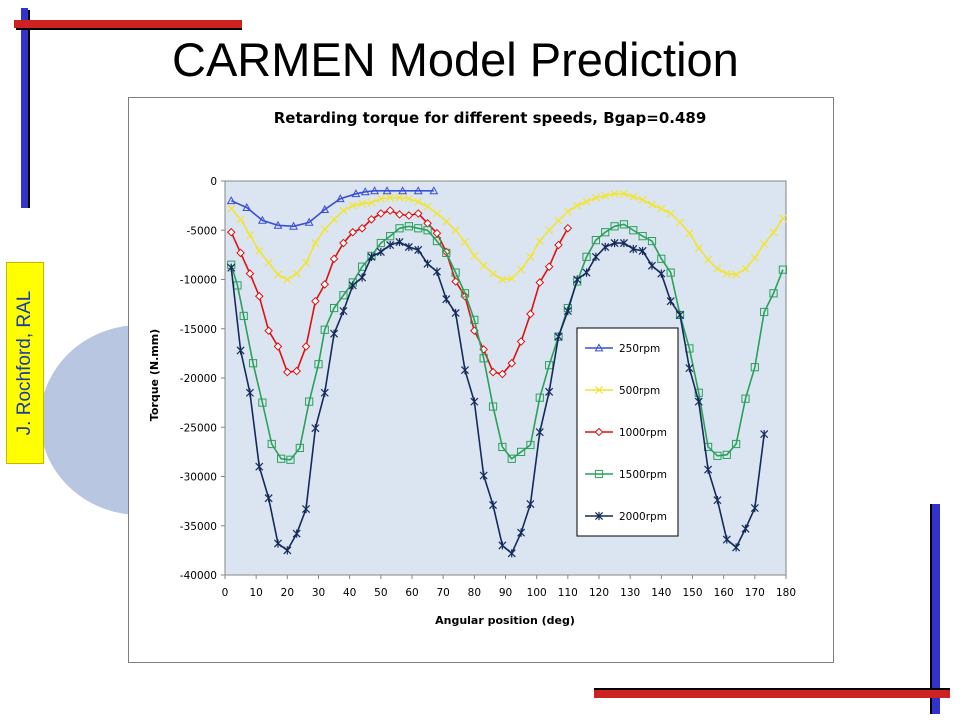  I want to click on x-tick-label: 70, so click(442, 593).